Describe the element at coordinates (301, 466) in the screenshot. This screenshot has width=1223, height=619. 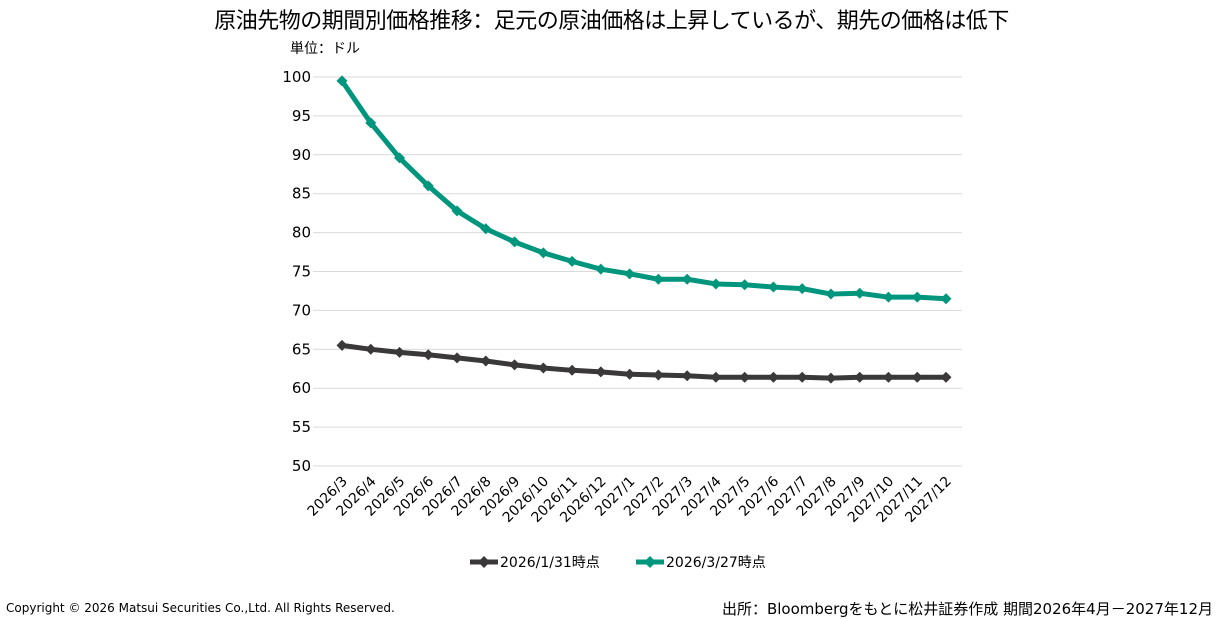
I see `y-tick-label: 50` at that location.